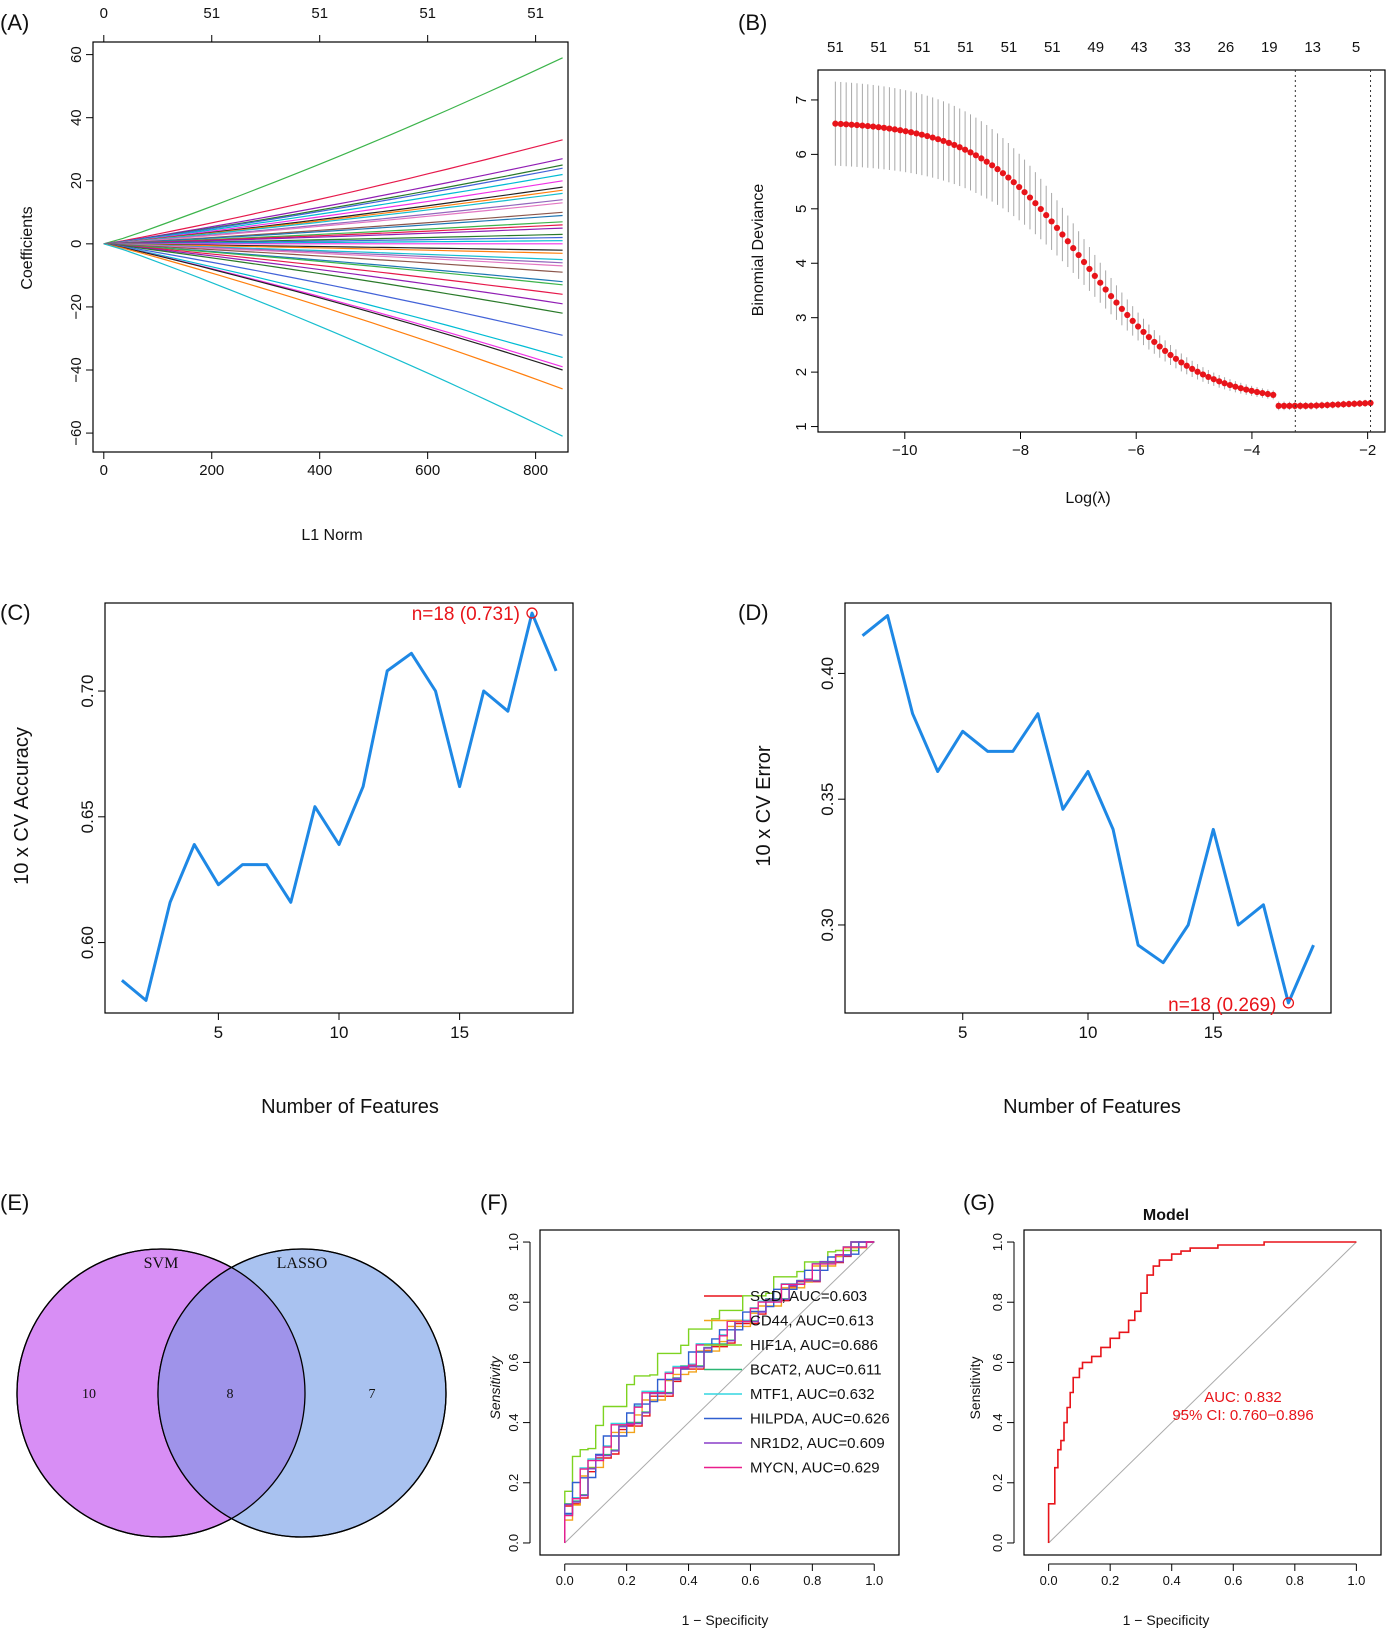 This screenshot has height=1630, width=1400. I want to click on panel-e: (E) SVM LASSO 10 8 7, so click(223, 1364).